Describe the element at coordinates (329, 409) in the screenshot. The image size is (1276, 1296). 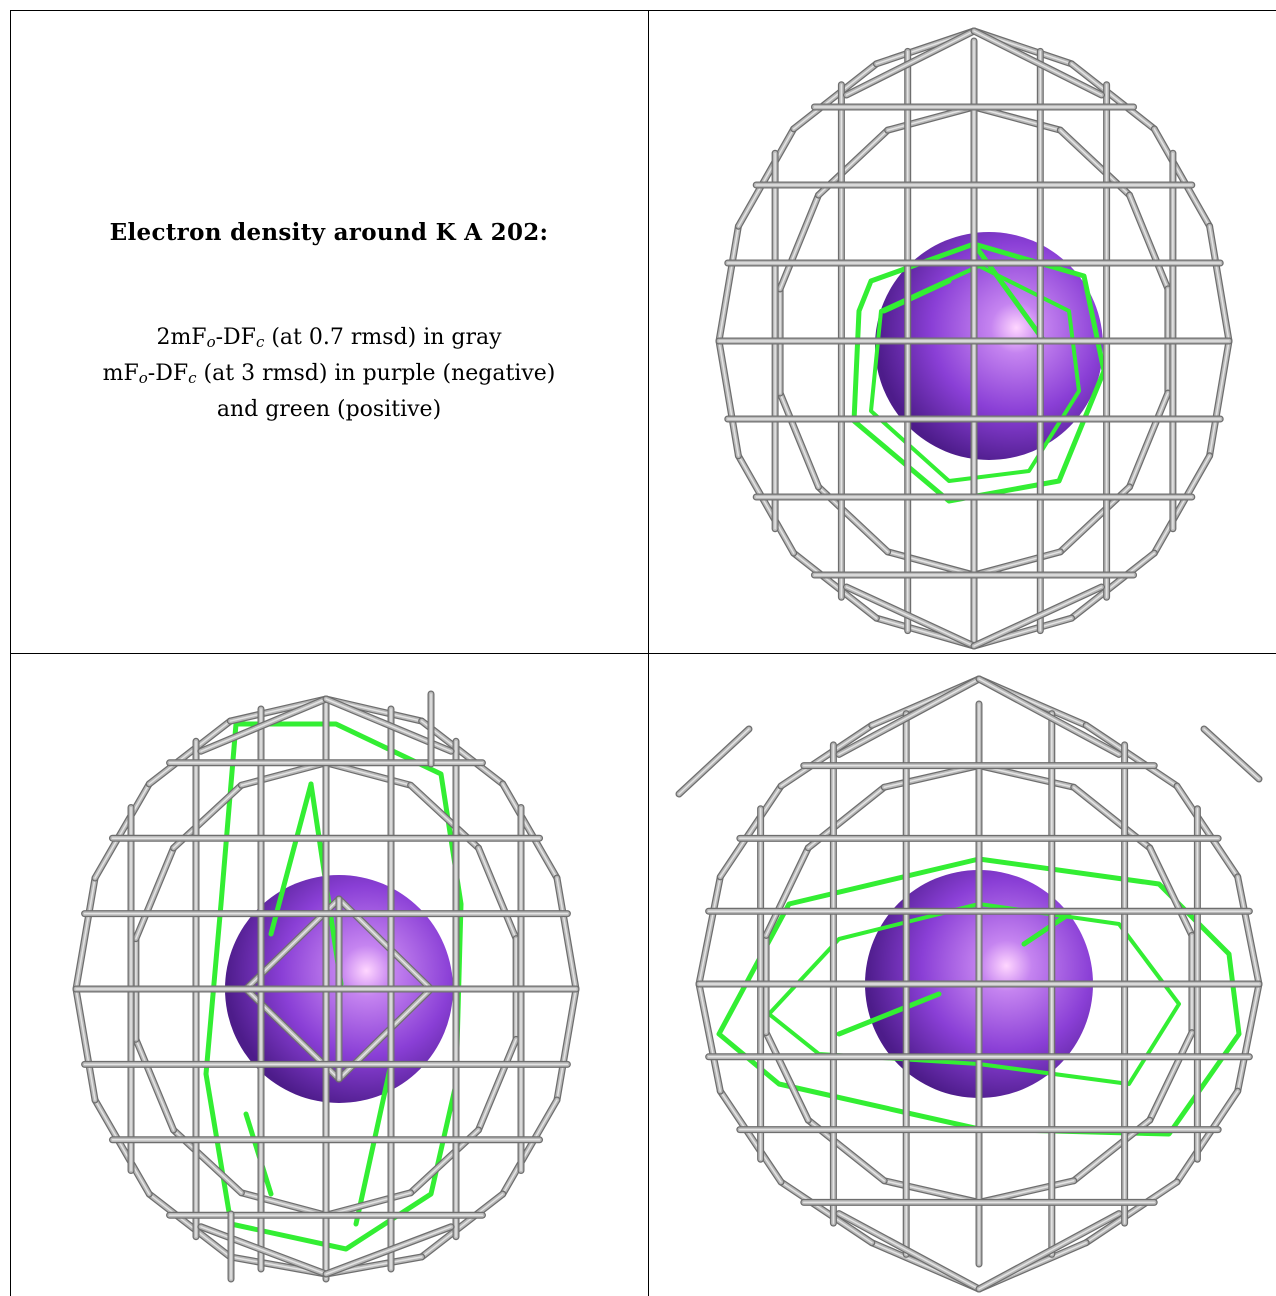
I see `legend-line-3: and green (positive)` at that location.